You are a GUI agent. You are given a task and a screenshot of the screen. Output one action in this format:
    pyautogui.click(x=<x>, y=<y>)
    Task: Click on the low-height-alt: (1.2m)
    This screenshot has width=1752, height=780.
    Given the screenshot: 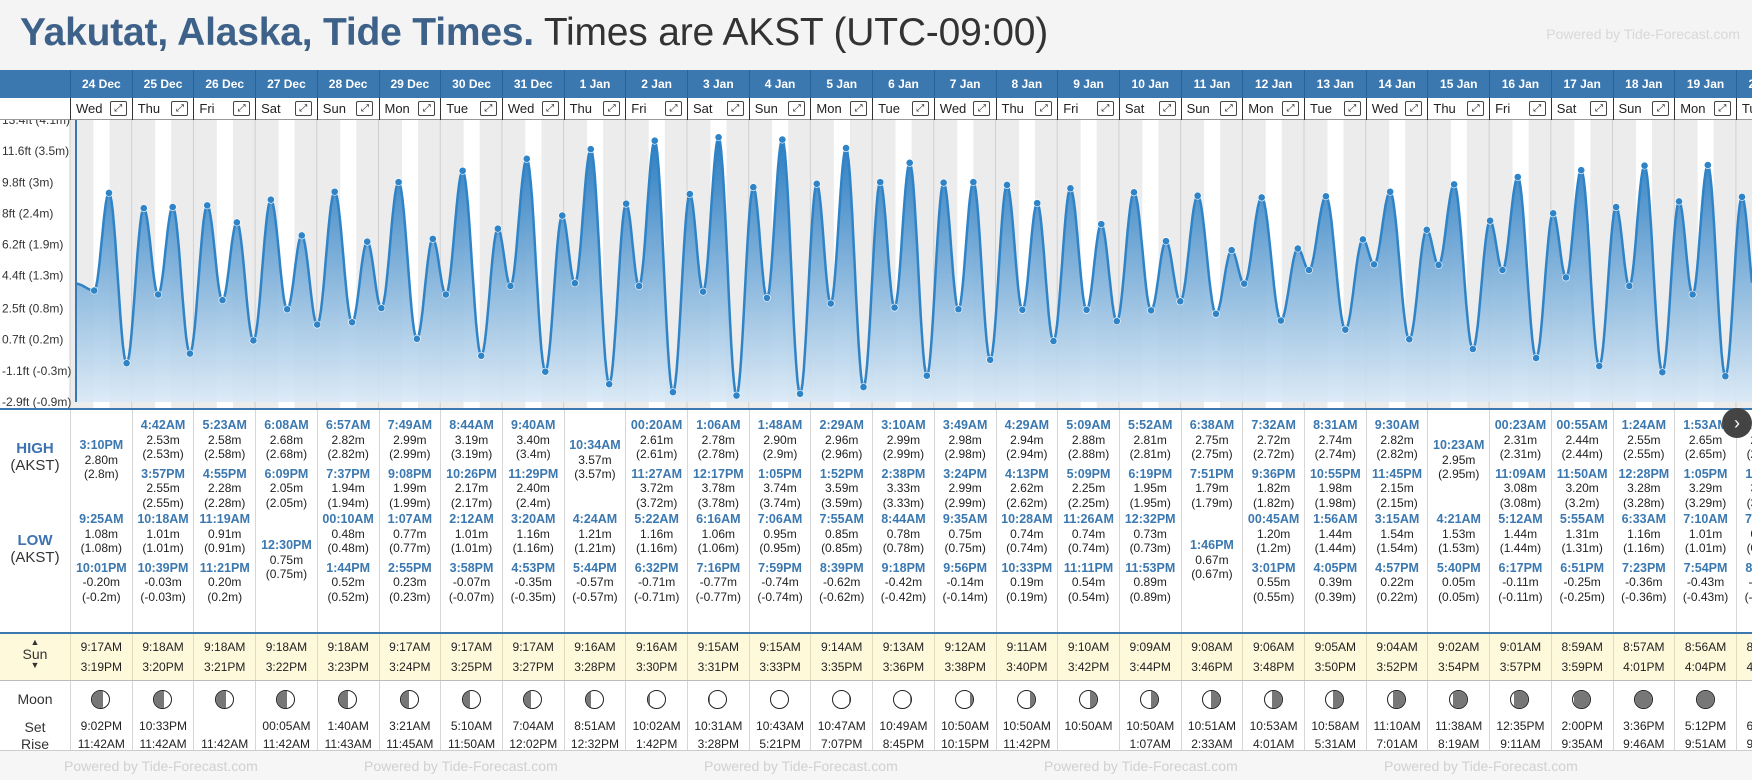 What is the action you would take?
    pyautogui.click(x=1273, y=548)
    